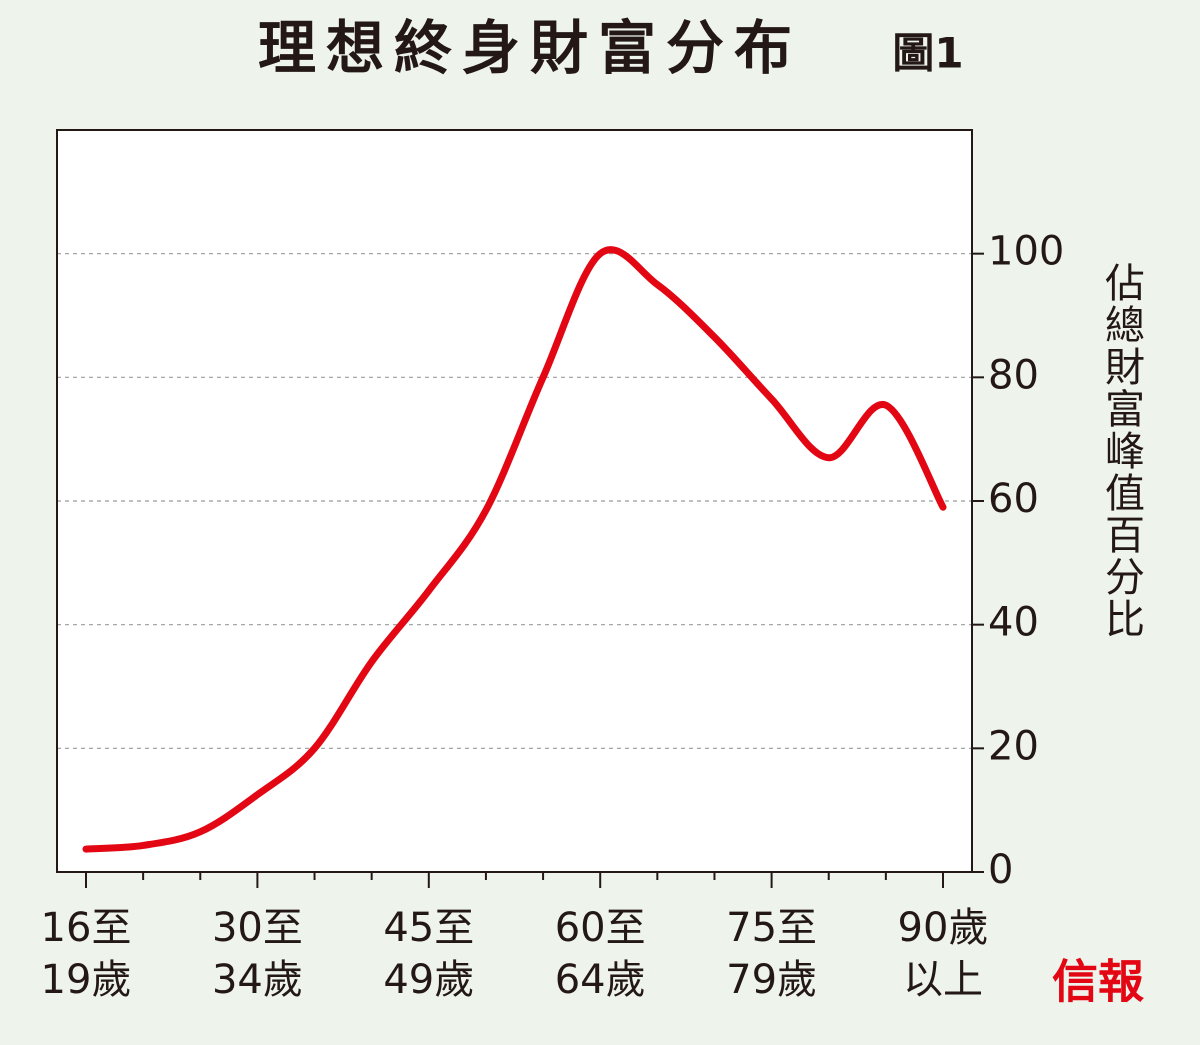 The height and width of the screenshot is (1045, 1200). What do you see at coordinates (1013, 623) in the screenshot?
I see `y-tick-label: 40` at bounding box center [1013, 623].